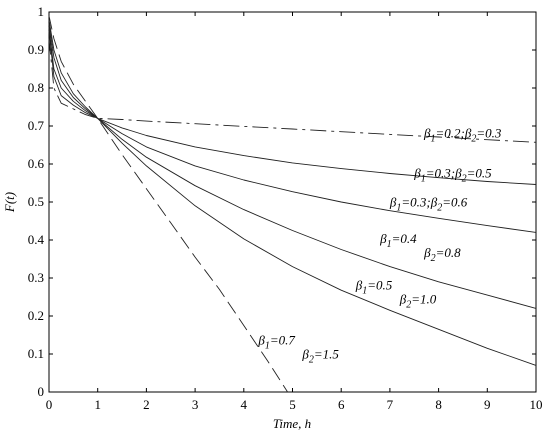 This screenshot has height=436, width=550. I want to click on x-tick-label: 1, so click(97, 404).